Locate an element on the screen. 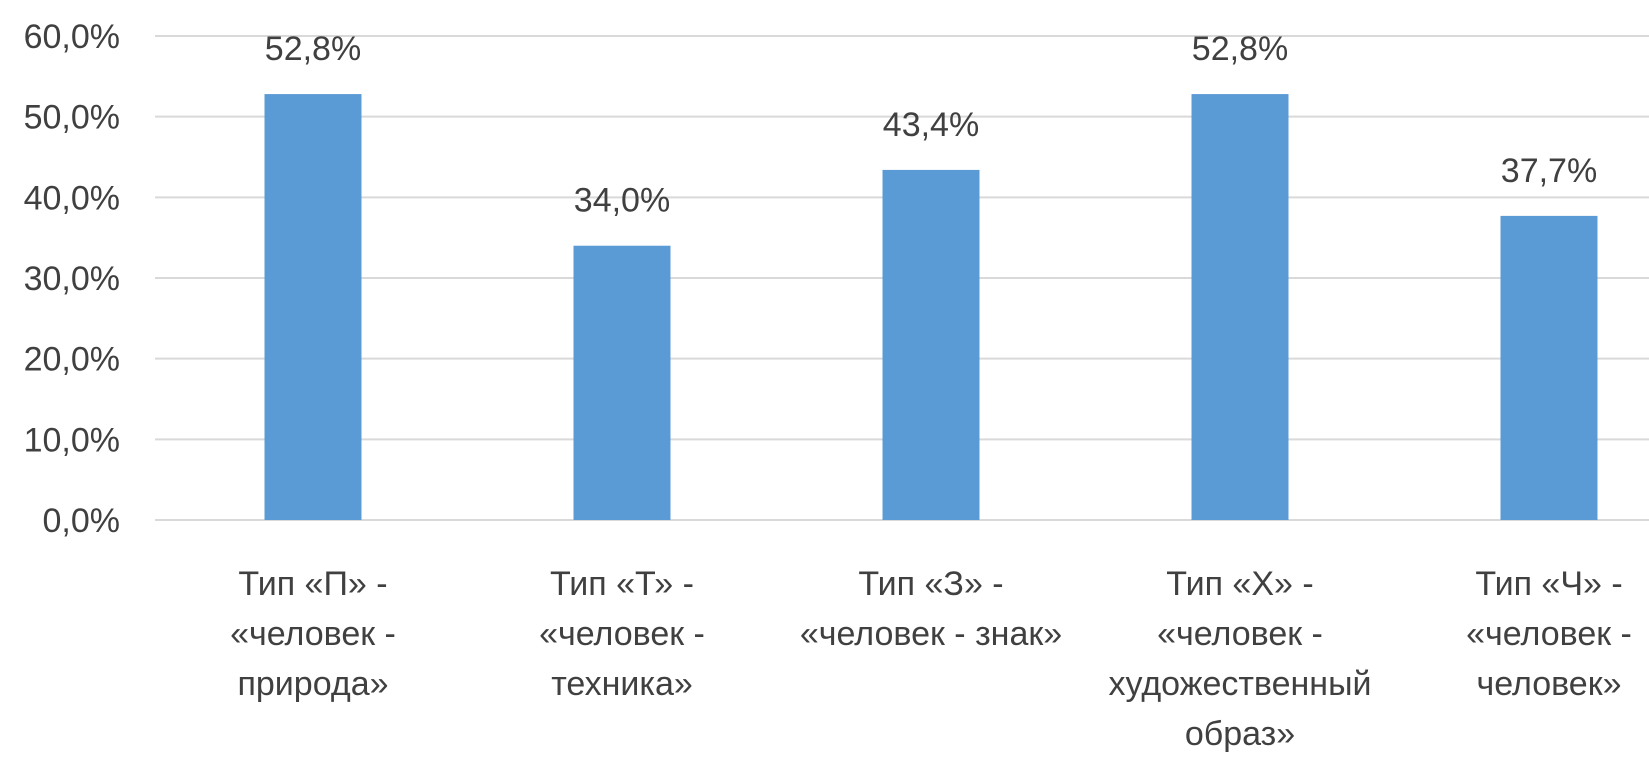  category-label: Тип «З» - «человек - знак» is located at coordinates (931, 609).